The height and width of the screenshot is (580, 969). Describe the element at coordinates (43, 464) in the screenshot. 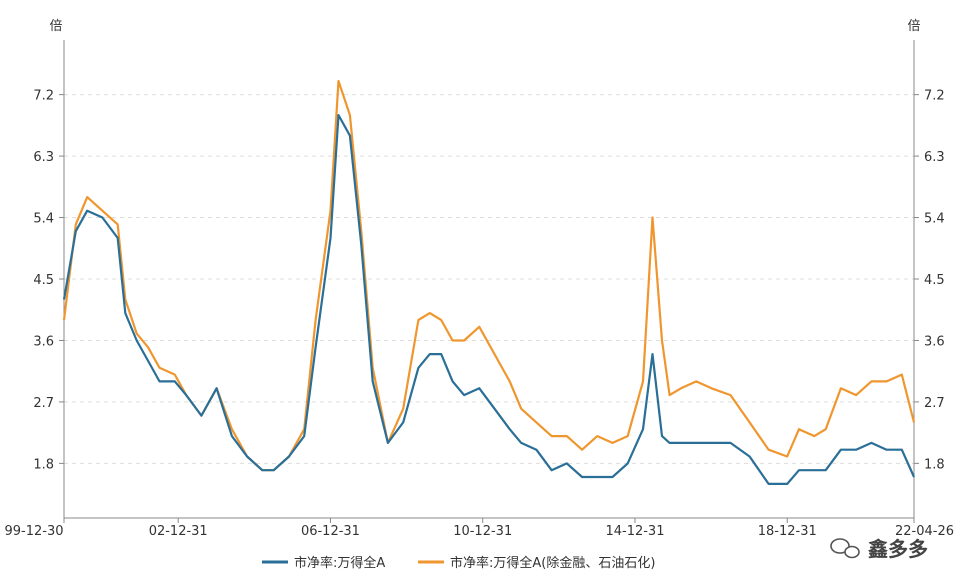

I see `y-tick-label-left: 1.8` at that location.